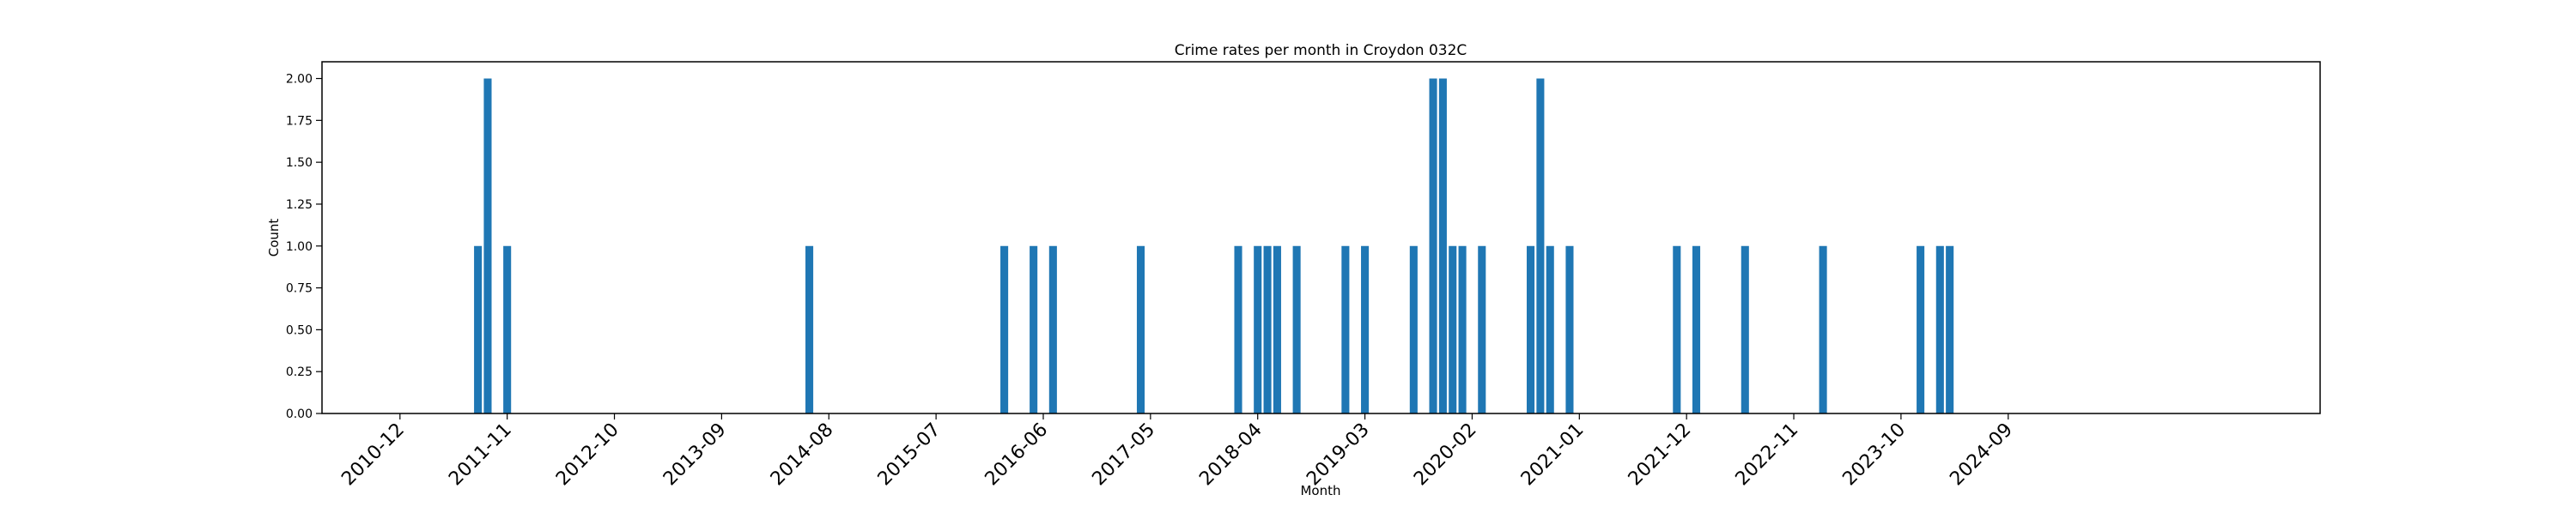 The image size is (2576, 519). I want to click on y-tick-label: 1.25, so click(300, 205).